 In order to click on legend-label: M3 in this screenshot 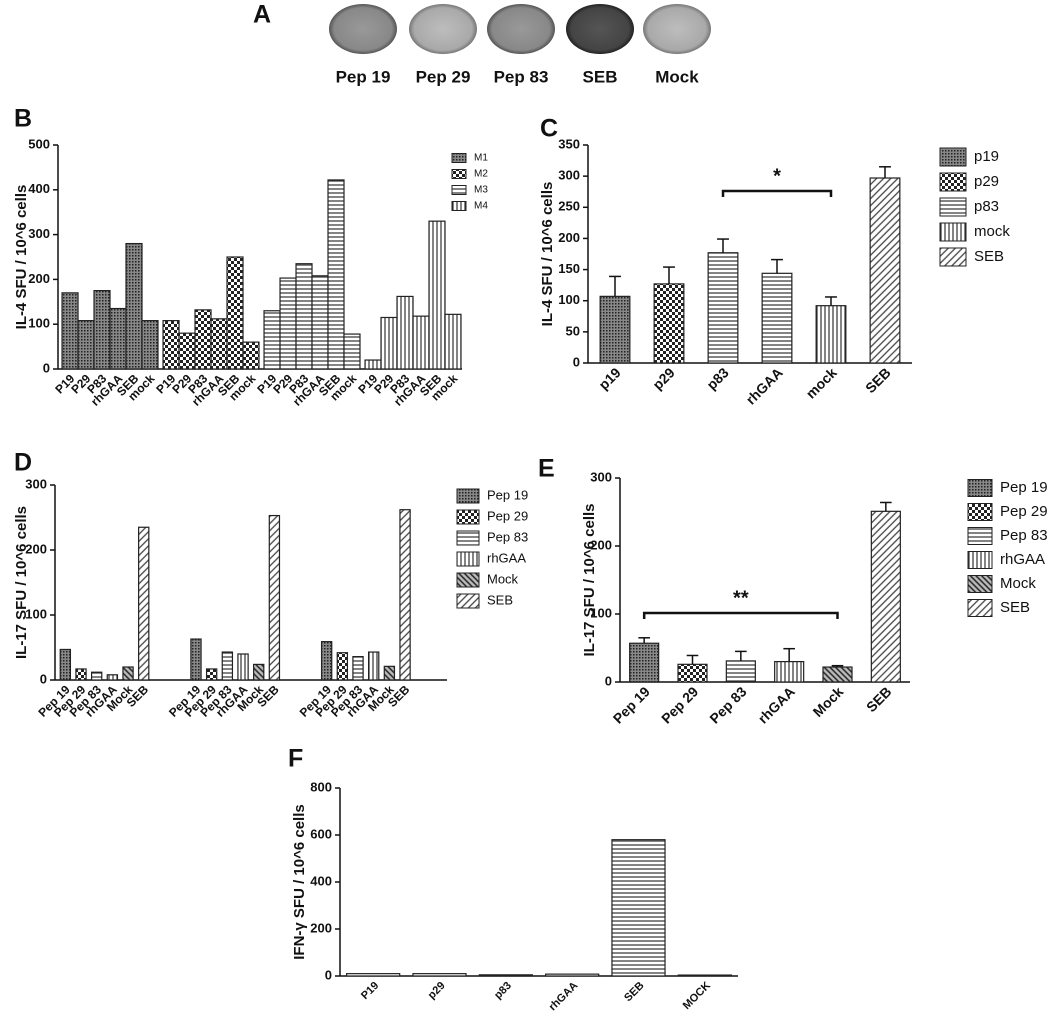, I will do `click(481, 190)`.